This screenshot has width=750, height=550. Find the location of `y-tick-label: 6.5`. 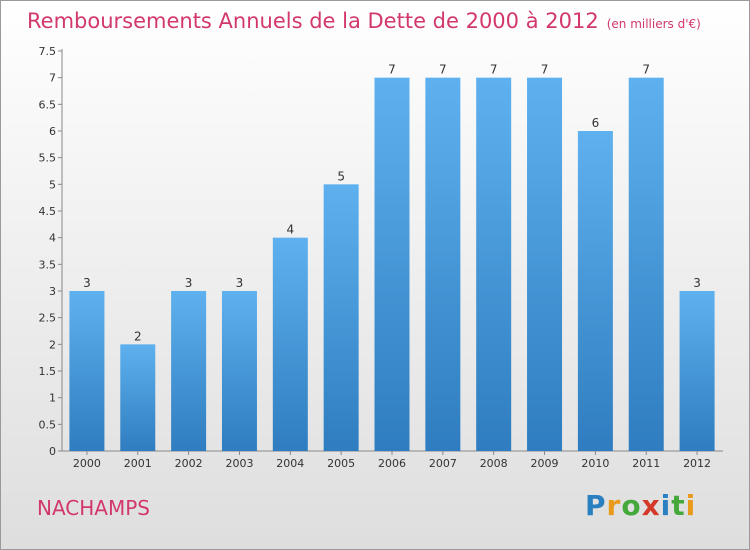

y-tick-label: 6.5 is located at coordinates (48, 104).